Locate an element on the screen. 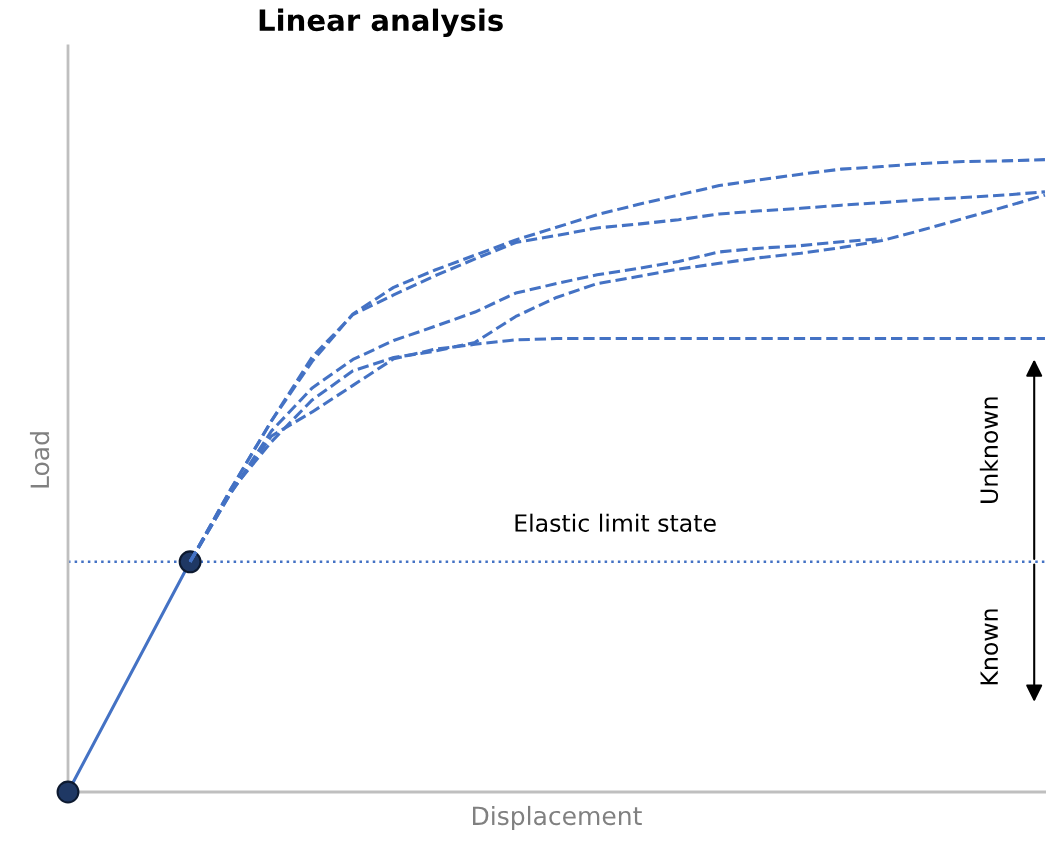 Image resolution: width=1046 pixels, height=846 pixels. annotation: Unknown is located at coordinates (989, 450).